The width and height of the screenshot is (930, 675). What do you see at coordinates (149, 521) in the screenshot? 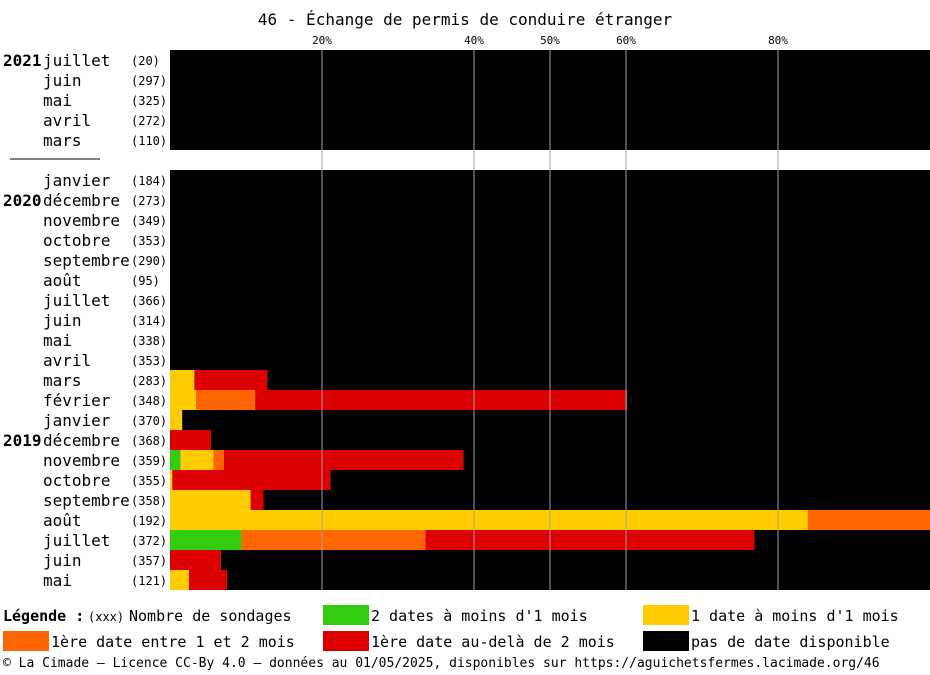
I see `count-label: (192)` at bounding box center [149, 521].